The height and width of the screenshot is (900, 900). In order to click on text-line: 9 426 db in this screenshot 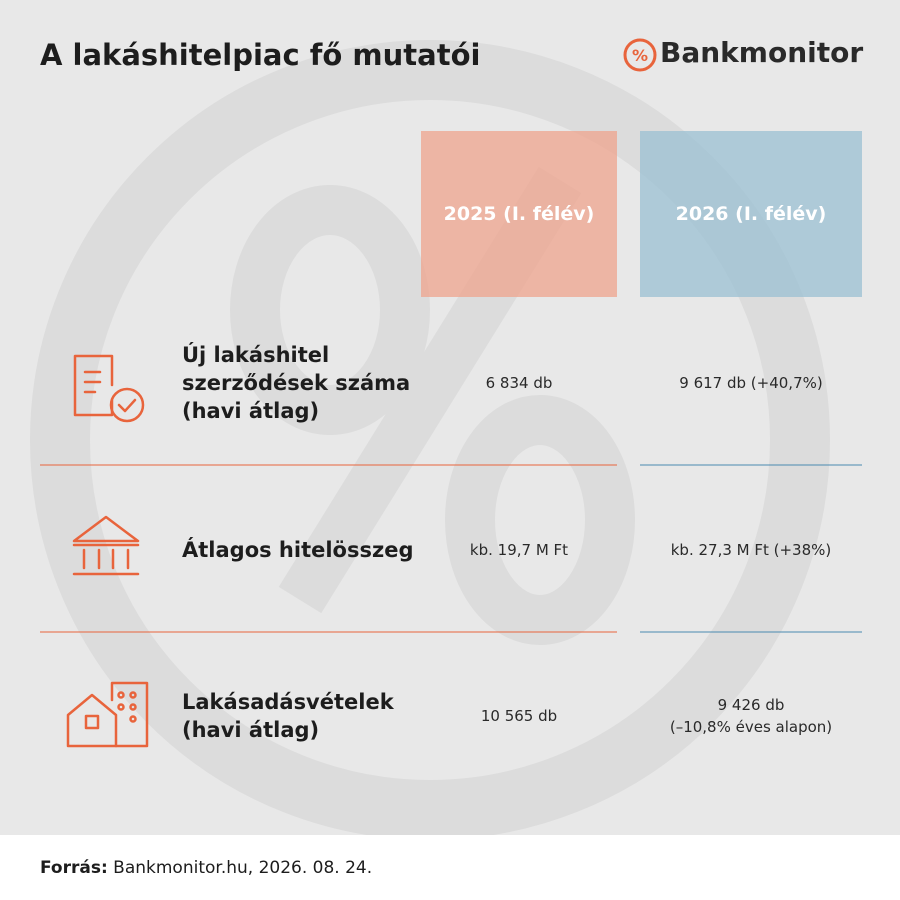, I will do `click(751, 705)`.